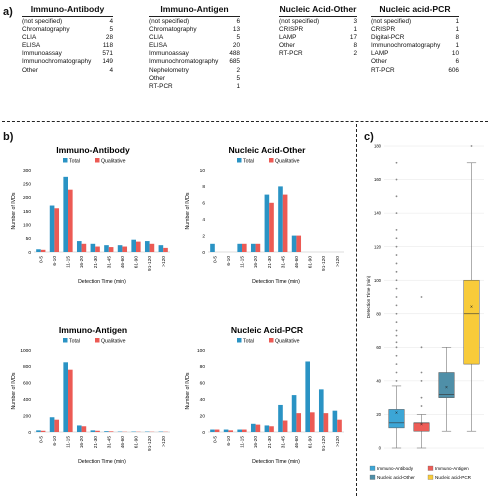  Describe the element at coordinates (378, 179) in the screenshot. I see `y-tick-label: 160` at that location.